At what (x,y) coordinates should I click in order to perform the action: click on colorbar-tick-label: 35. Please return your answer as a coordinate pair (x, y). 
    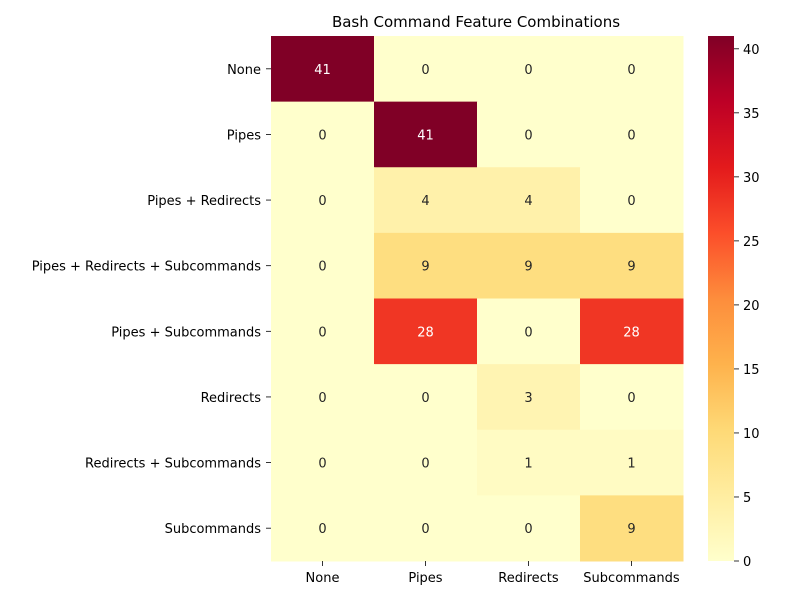
    Looking at the image, I should click on (751, 114).